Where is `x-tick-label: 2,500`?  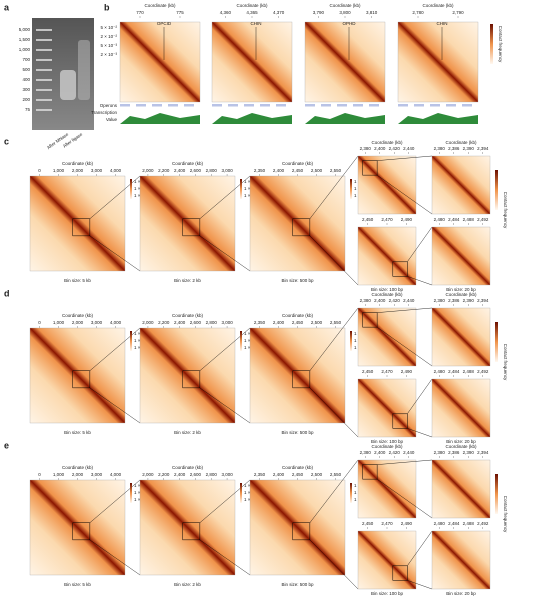 x-tick-label: 2,500 is located at coordinates (317, 322).